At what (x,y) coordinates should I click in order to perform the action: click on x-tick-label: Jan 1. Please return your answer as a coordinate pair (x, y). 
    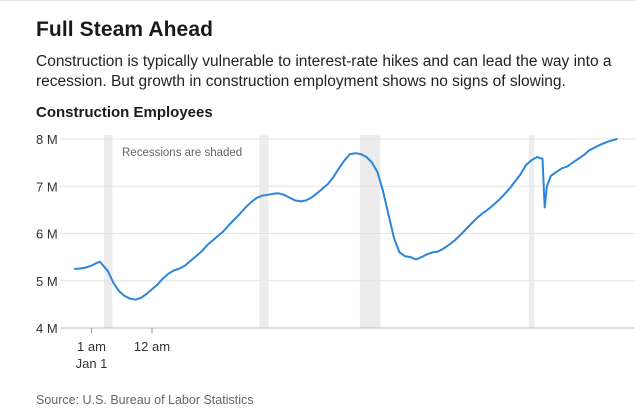
    Looking at the image, I should click on (92, 363).